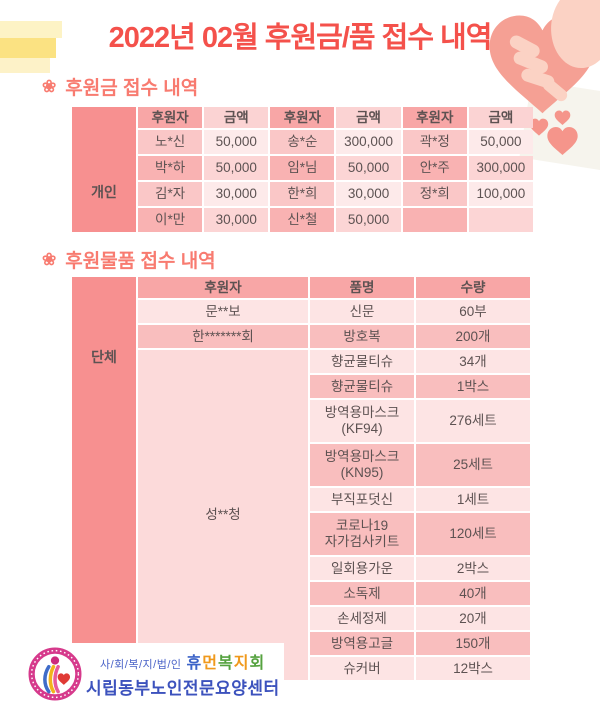 The image size is (600, 709). I want to click on item-cell: 방역용마스크 (KN95), so click(362, 465).